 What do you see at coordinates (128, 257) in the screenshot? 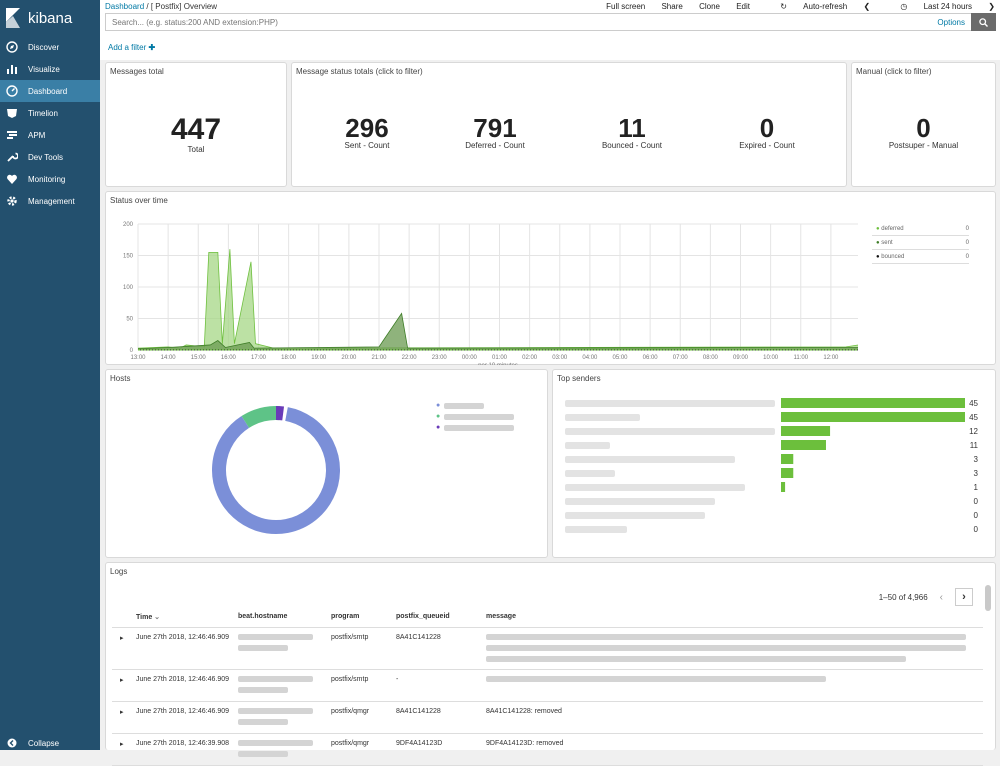
I see `y-tick-label: 150` at bounding box center [128, 257].